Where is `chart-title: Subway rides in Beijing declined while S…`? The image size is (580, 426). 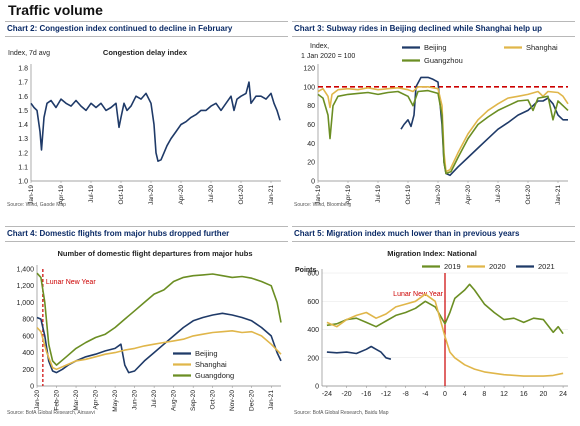 chart-title: Subway rides in Beijing declined while S… is located at coordinates (434, 28).